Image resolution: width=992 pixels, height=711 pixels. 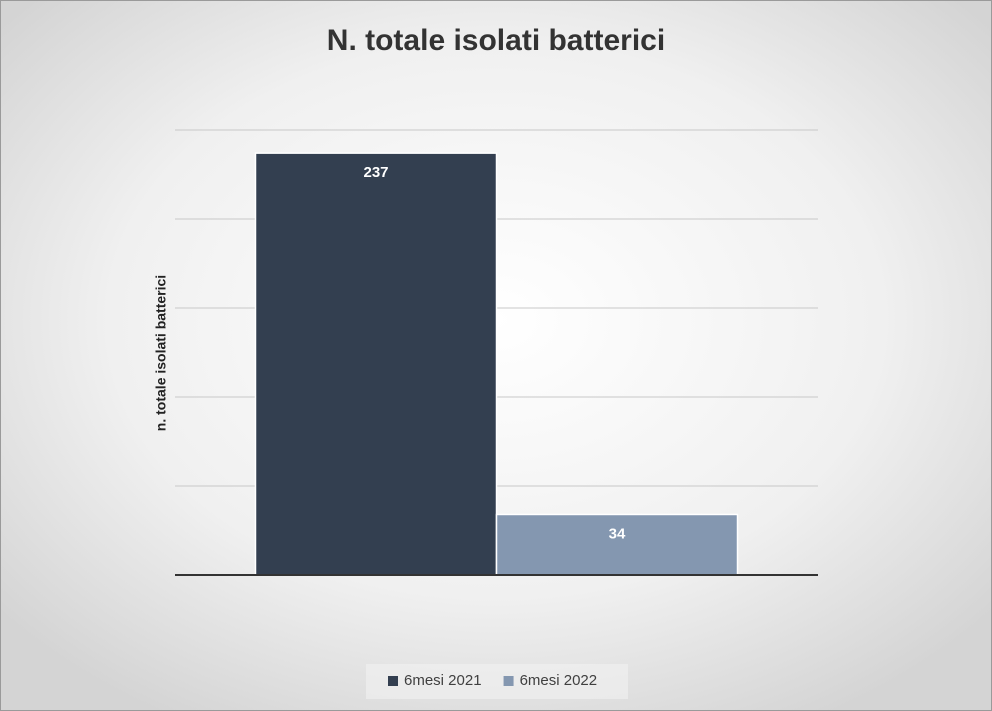 I want to click on legend-label: 6mesi 2022, so click(x=559, y=680).